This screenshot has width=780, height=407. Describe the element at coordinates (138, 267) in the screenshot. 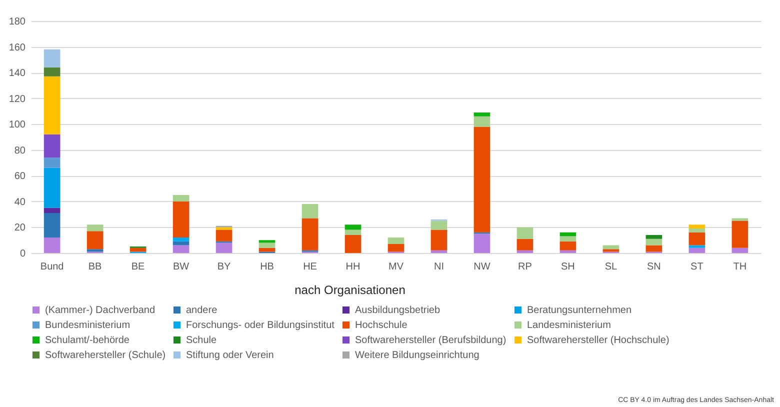

I see `x-tick-label: BE` at that location.